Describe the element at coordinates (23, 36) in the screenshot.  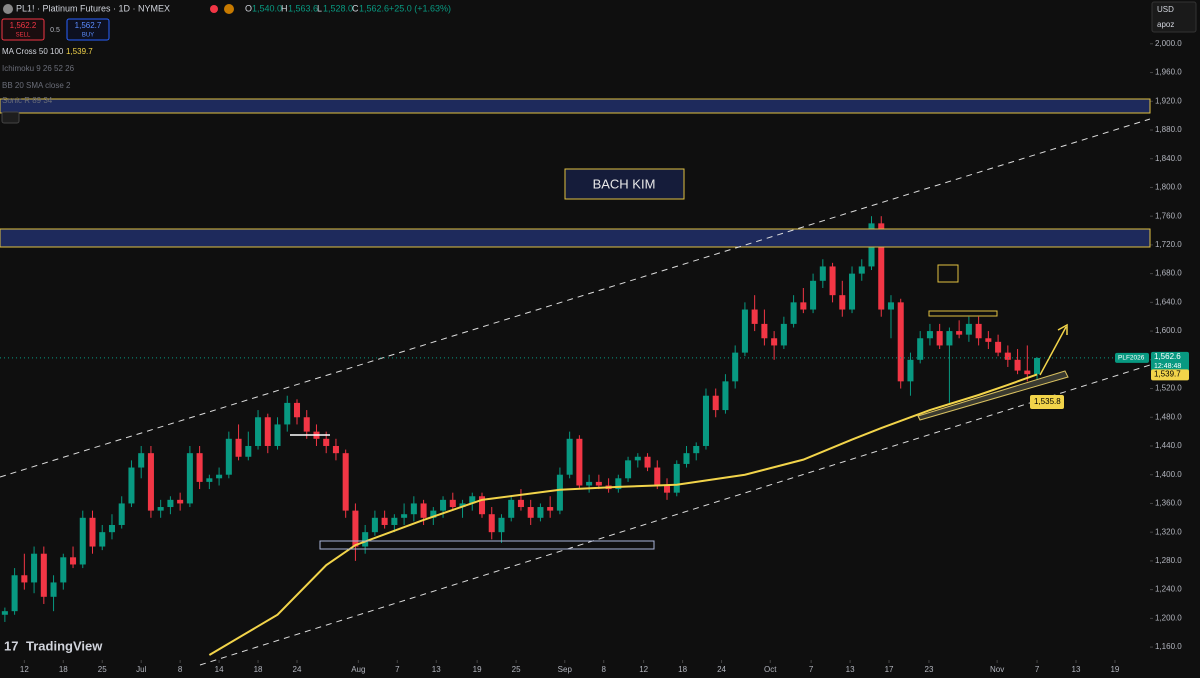
I see `sell-label: SELL` at that location.